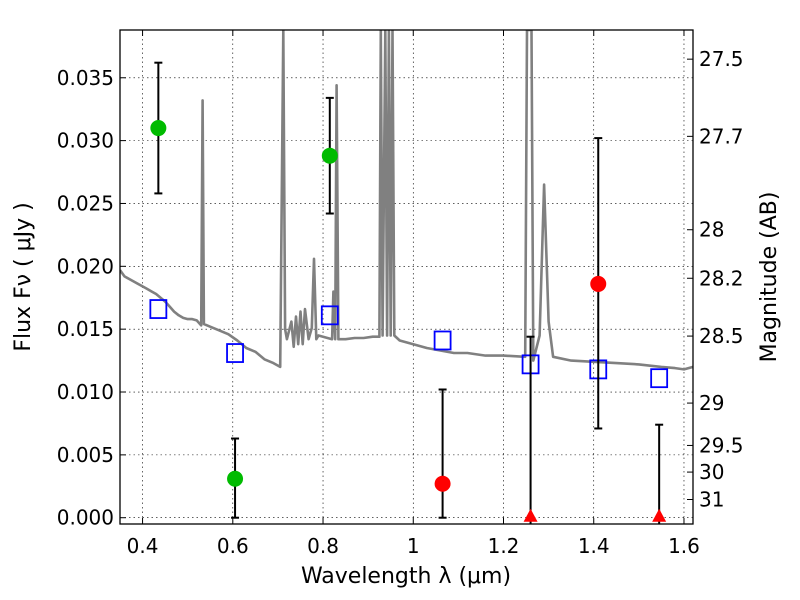  I want to click on x-tick-label: 1.4, so click(594, 546).